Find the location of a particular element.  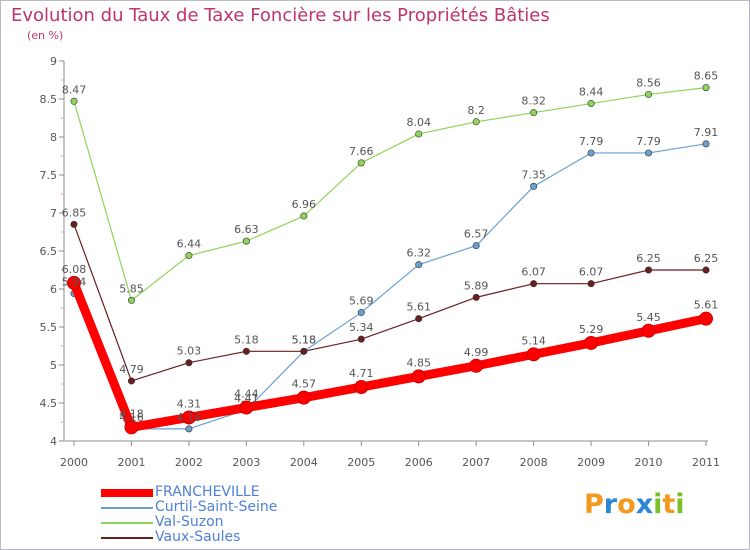

logo-letter: i is located at coordinates (680, 504).